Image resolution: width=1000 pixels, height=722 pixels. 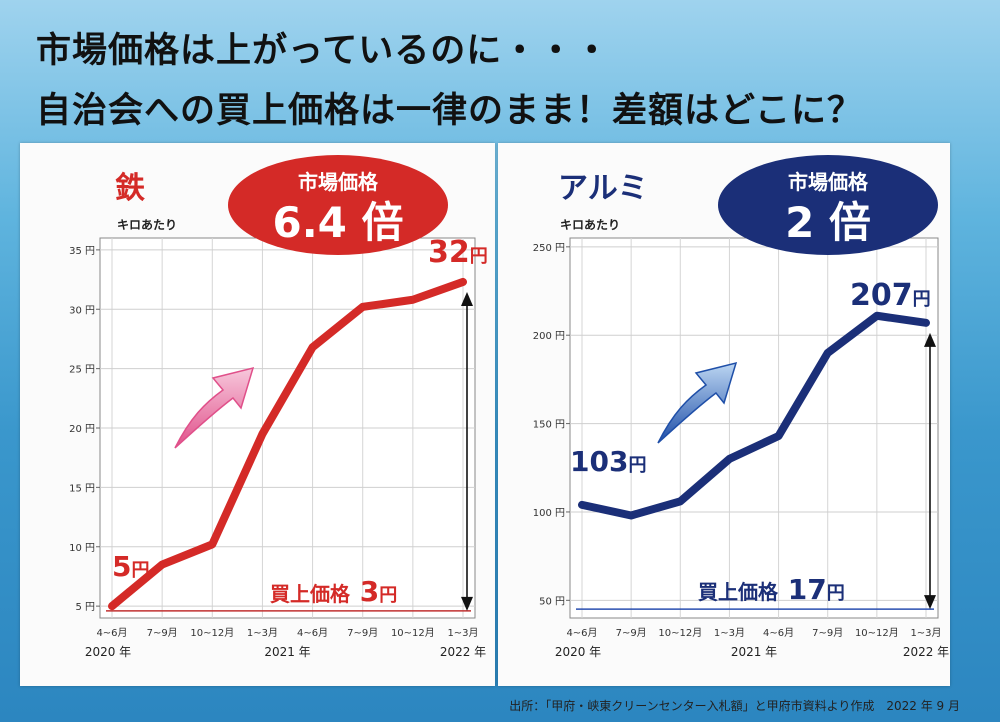 What do you see at coordinates (130, 188) in the screenshot?
I see `chart-title: 鉄` at bounding box center [130, 188].